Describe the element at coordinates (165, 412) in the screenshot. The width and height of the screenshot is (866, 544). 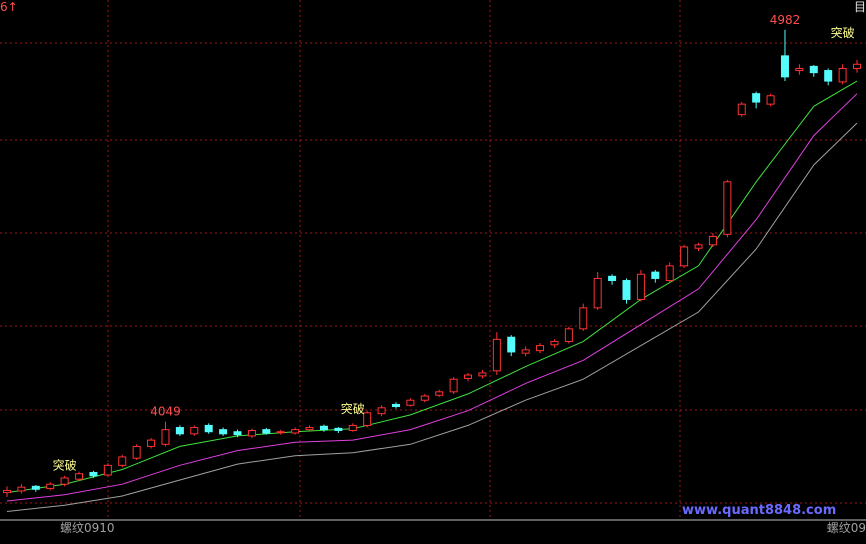
I see `high-label: 4049` at that location.